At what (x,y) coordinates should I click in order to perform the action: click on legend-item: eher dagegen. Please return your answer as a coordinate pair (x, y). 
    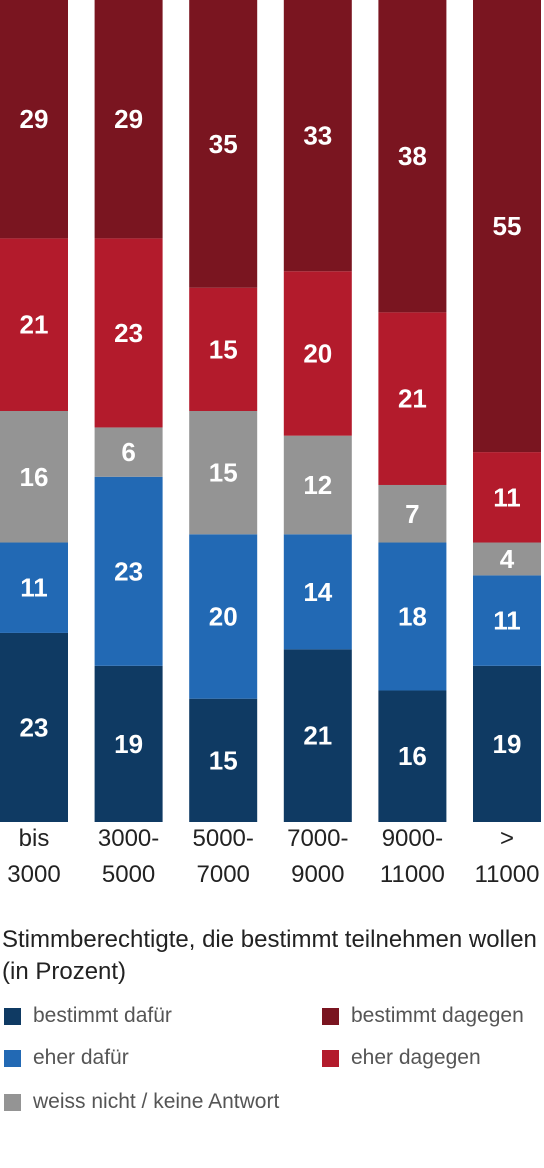
    Looking at the image, I should click on (401, 1058).